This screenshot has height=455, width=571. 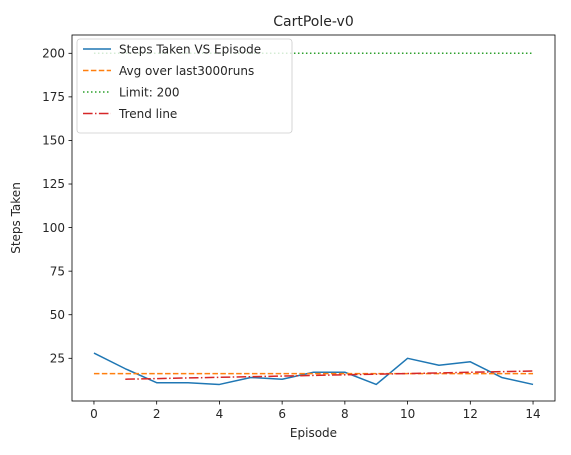 What do you see at coordinates (220, 414) in the screenshot?
I see `x-tick-label: 4` at bounding box center [220, 414].